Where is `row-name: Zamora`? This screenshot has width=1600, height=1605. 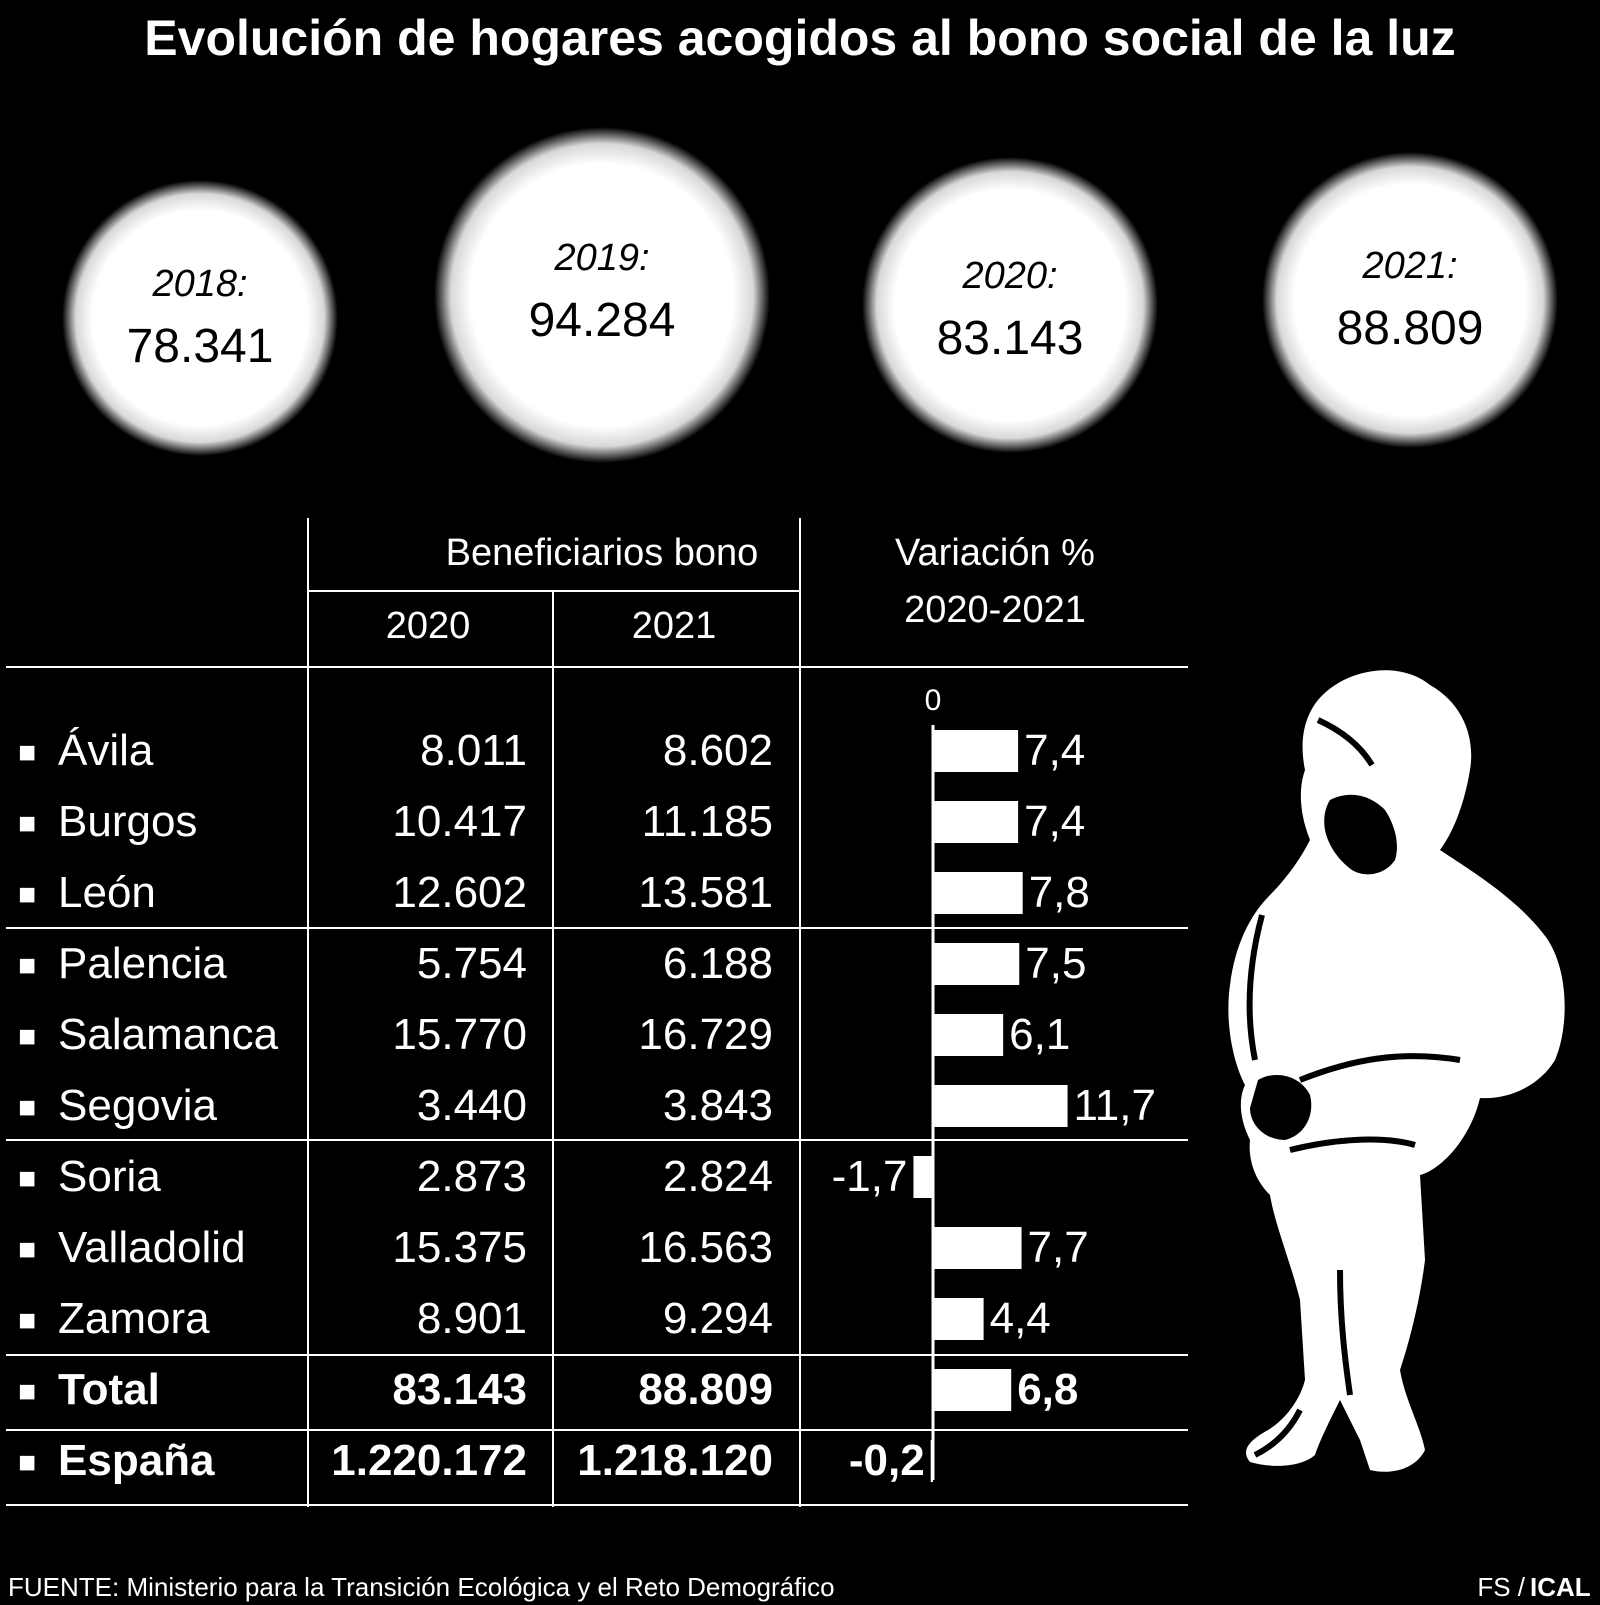 row-name: Zamora is located at coordinates (134, 1318).